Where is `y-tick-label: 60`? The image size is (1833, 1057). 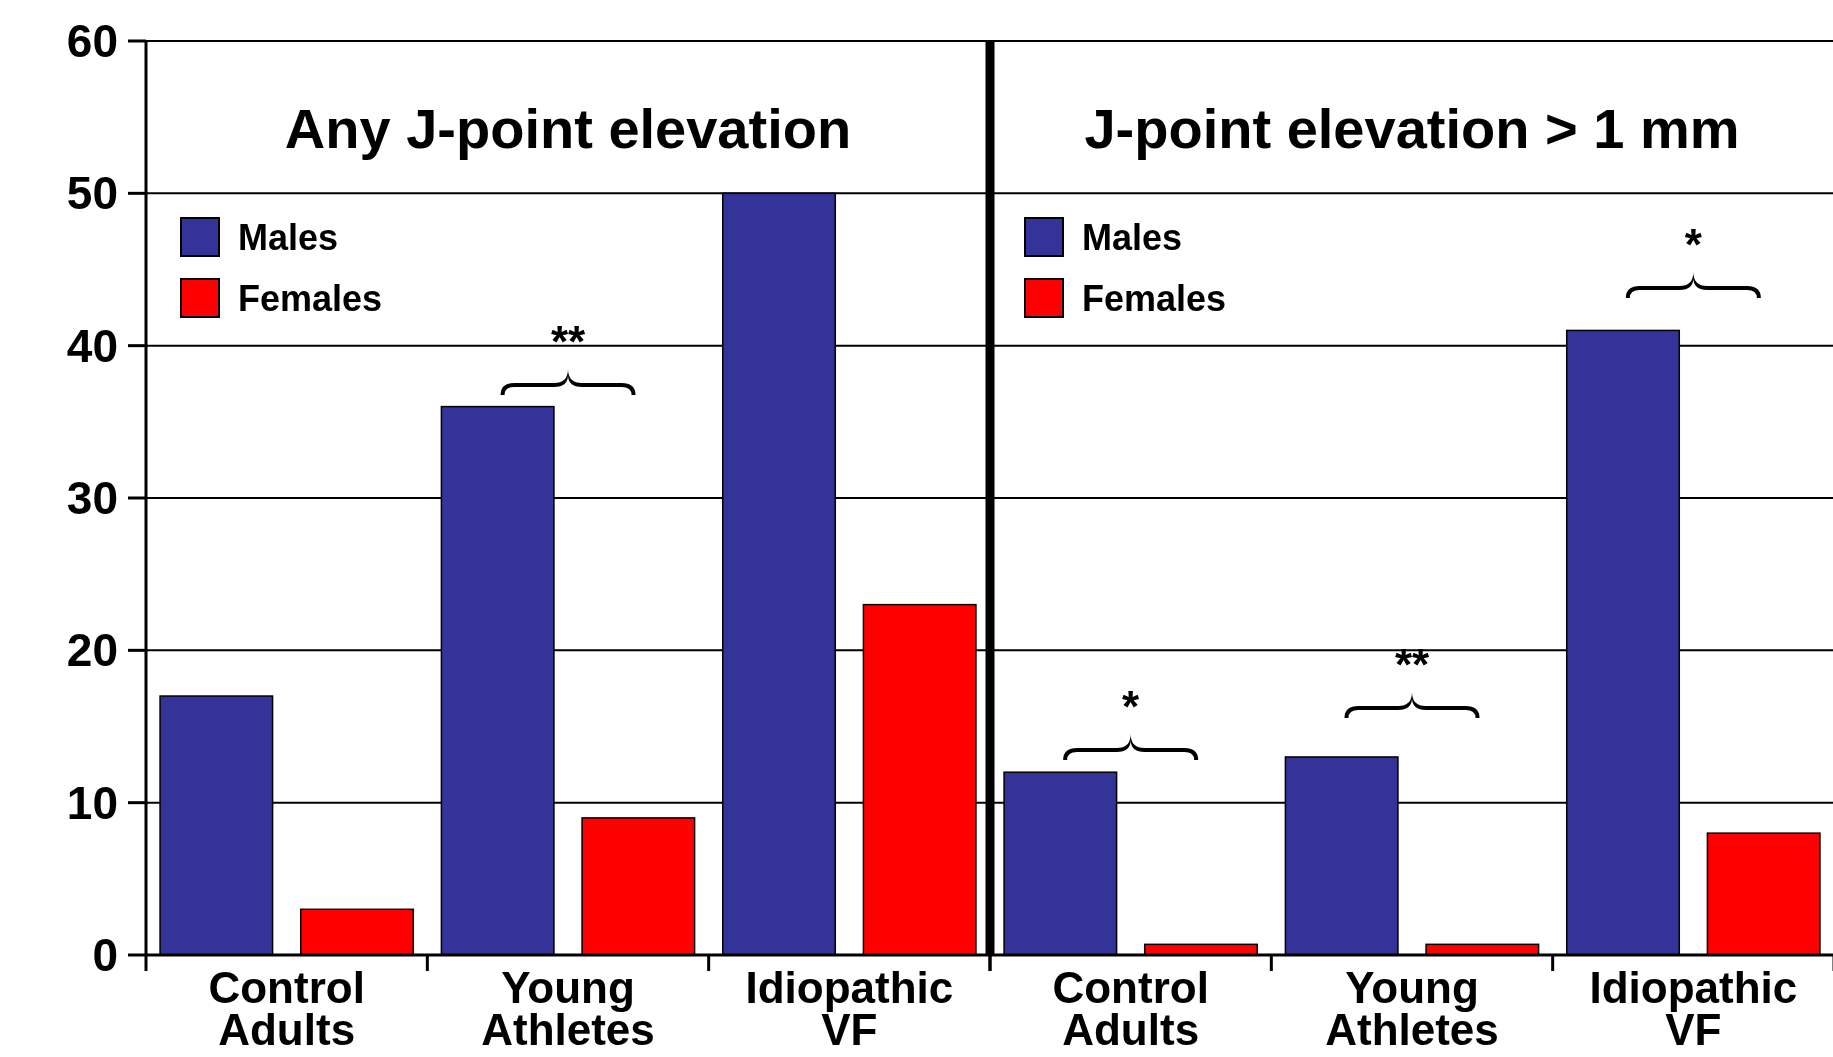
y-tick-label: 60 is located at coordinates (92, 41).